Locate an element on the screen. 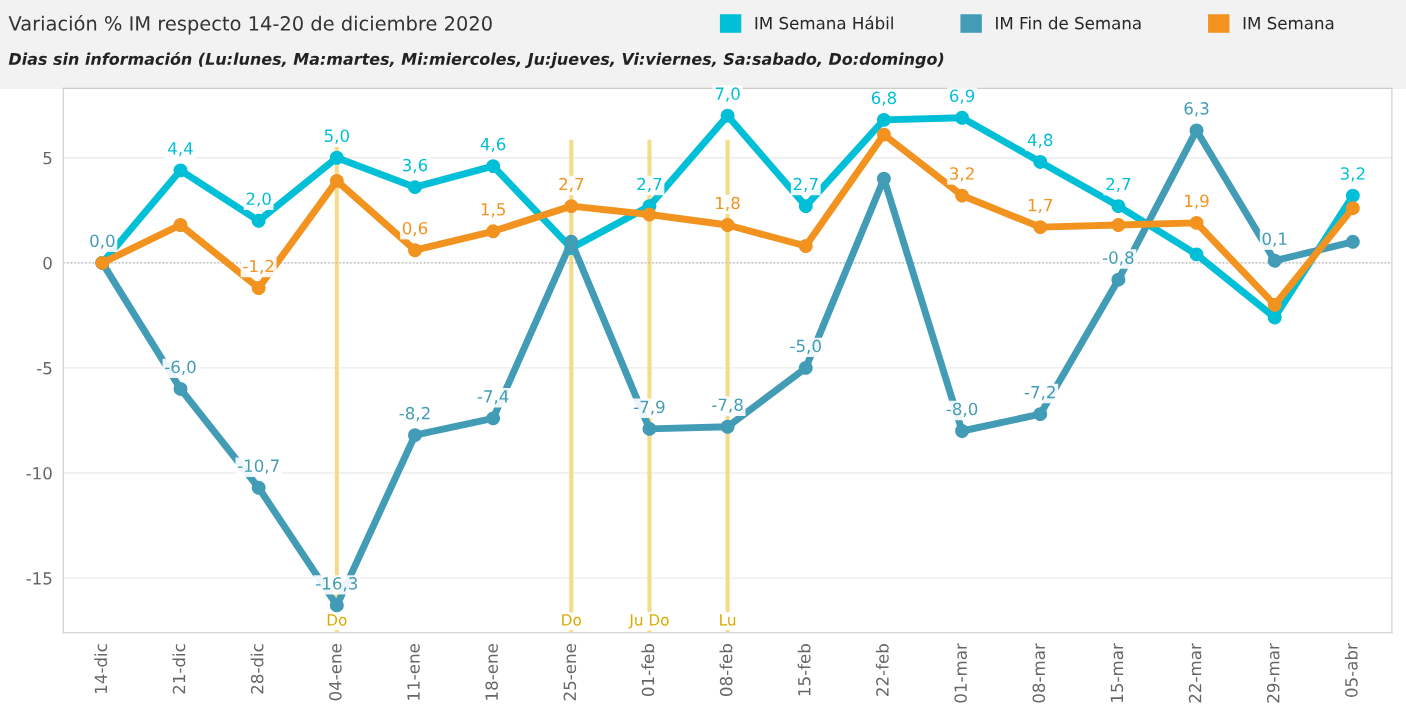  data-label: 1,9 is located at coordinates (1197, 201).